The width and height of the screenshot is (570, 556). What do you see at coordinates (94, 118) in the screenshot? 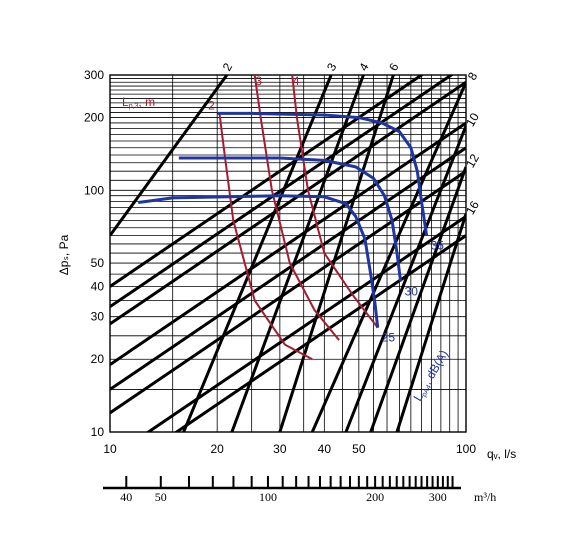
I see `y-tick-label: 200` at bounding box center [94, 118].